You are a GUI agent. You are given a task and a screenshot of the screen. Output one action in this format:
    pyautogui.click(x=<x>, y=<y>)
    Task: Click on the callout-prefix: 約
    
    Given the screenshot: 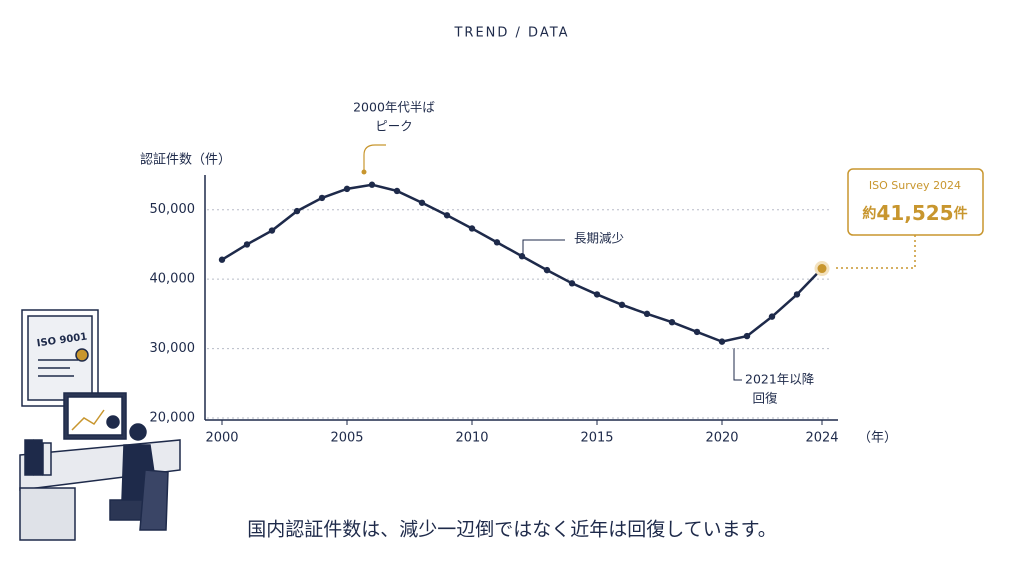 What is the action you would take?
    pyautogui.click(x=869, y=213)
    